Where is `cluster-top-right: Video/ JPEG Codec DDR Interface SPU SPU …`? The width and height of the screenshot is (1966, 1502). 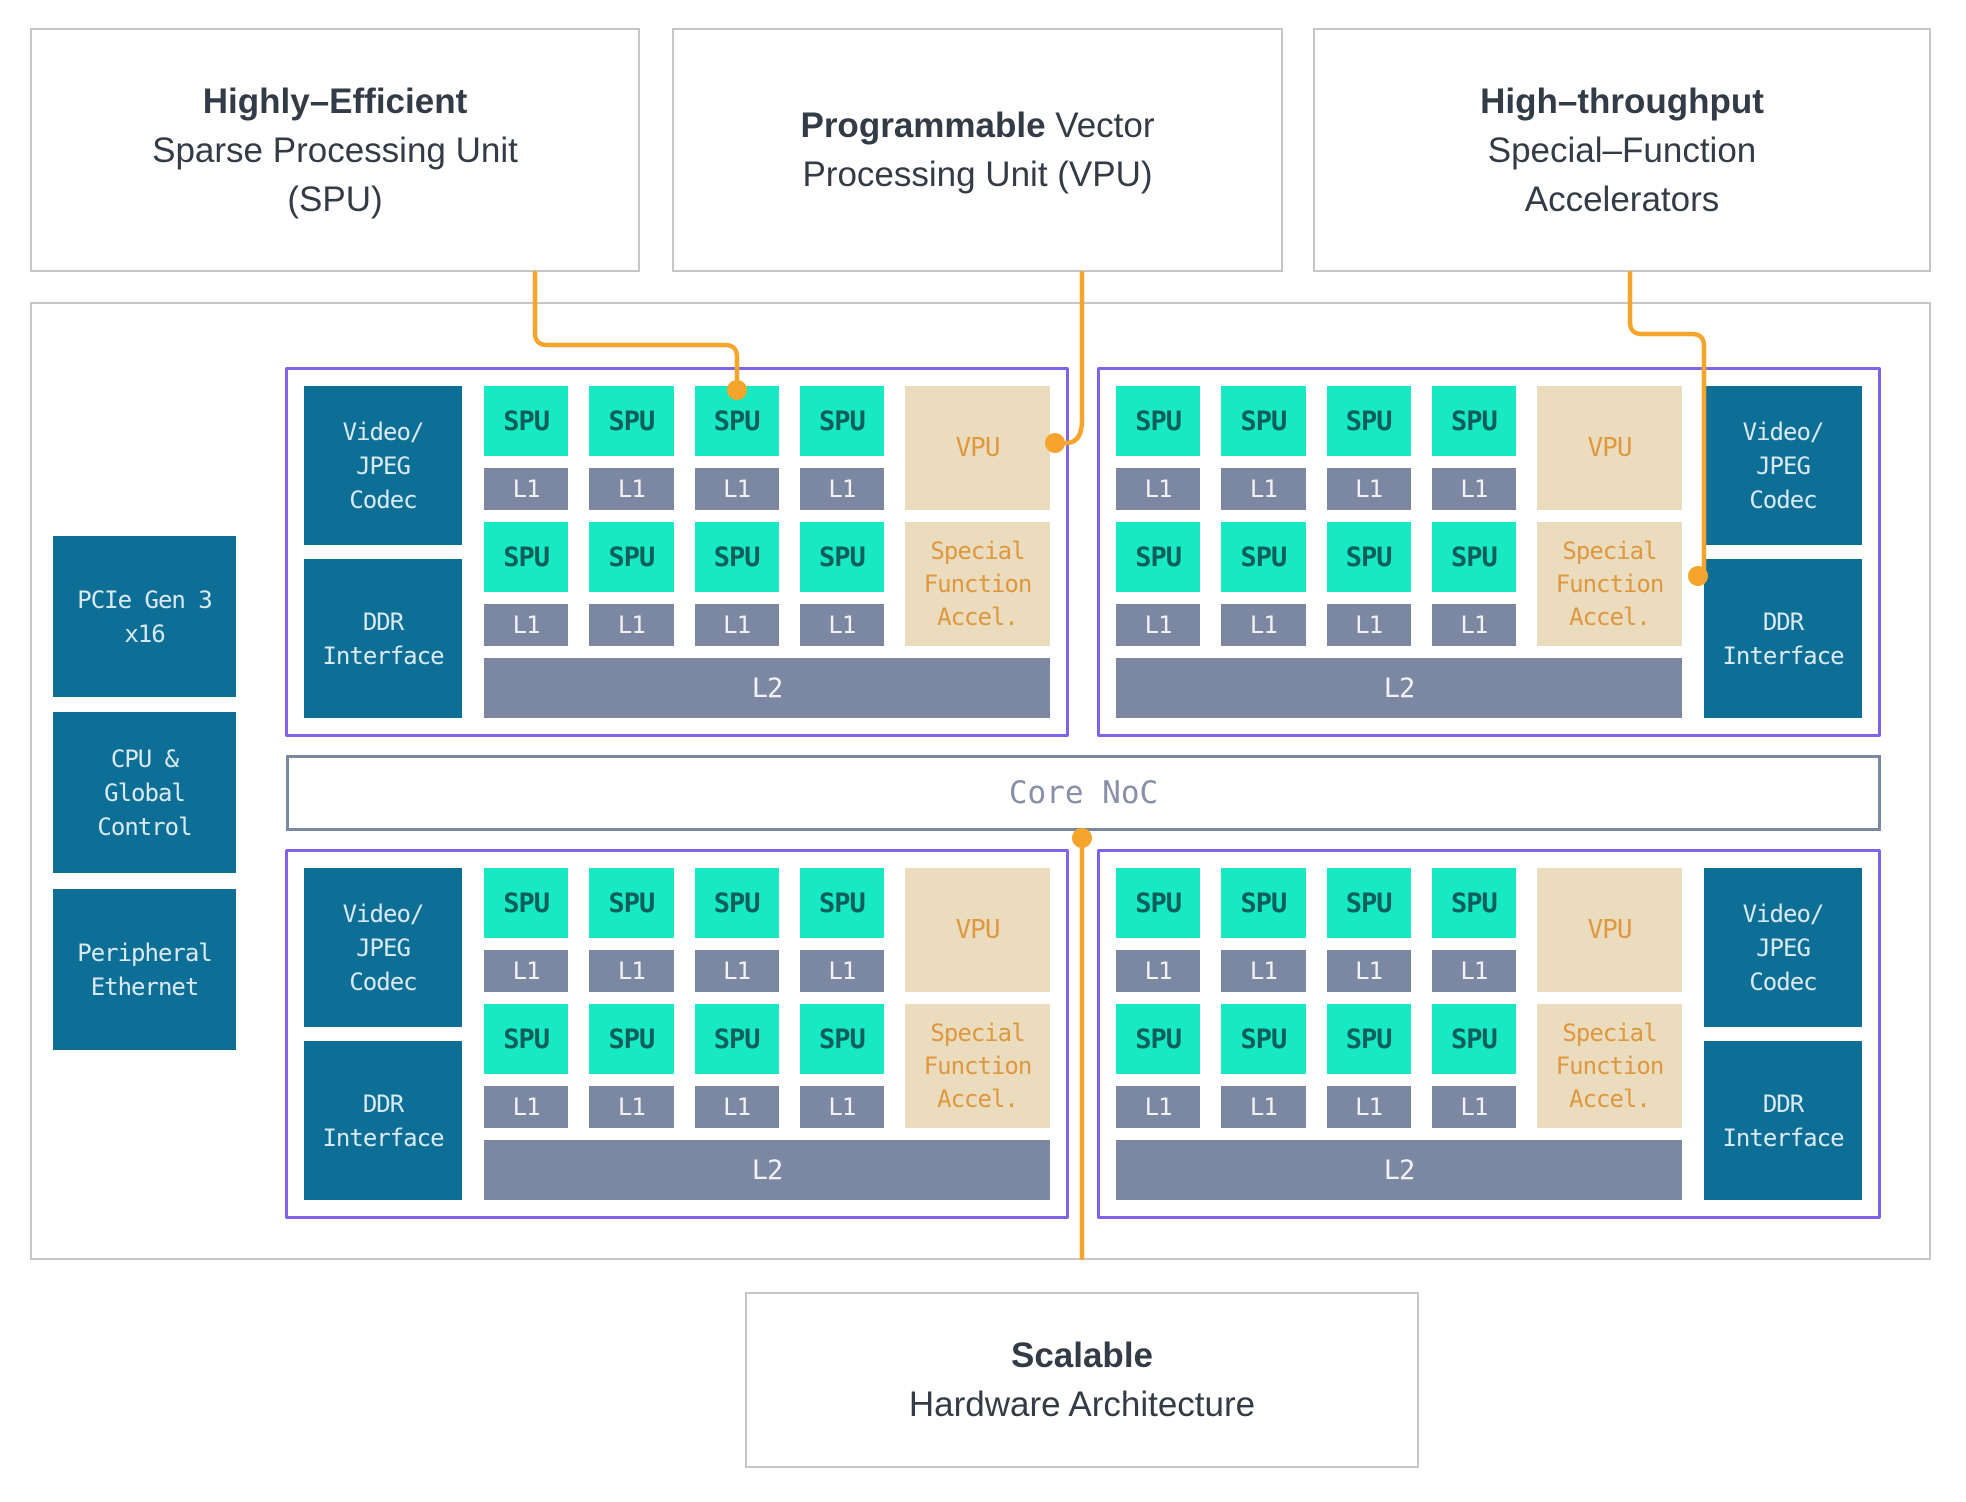 cluster-top-right: Video/ JPEG Codec DDR Interface SPU SPU … is located at coordinates (1489, 552).